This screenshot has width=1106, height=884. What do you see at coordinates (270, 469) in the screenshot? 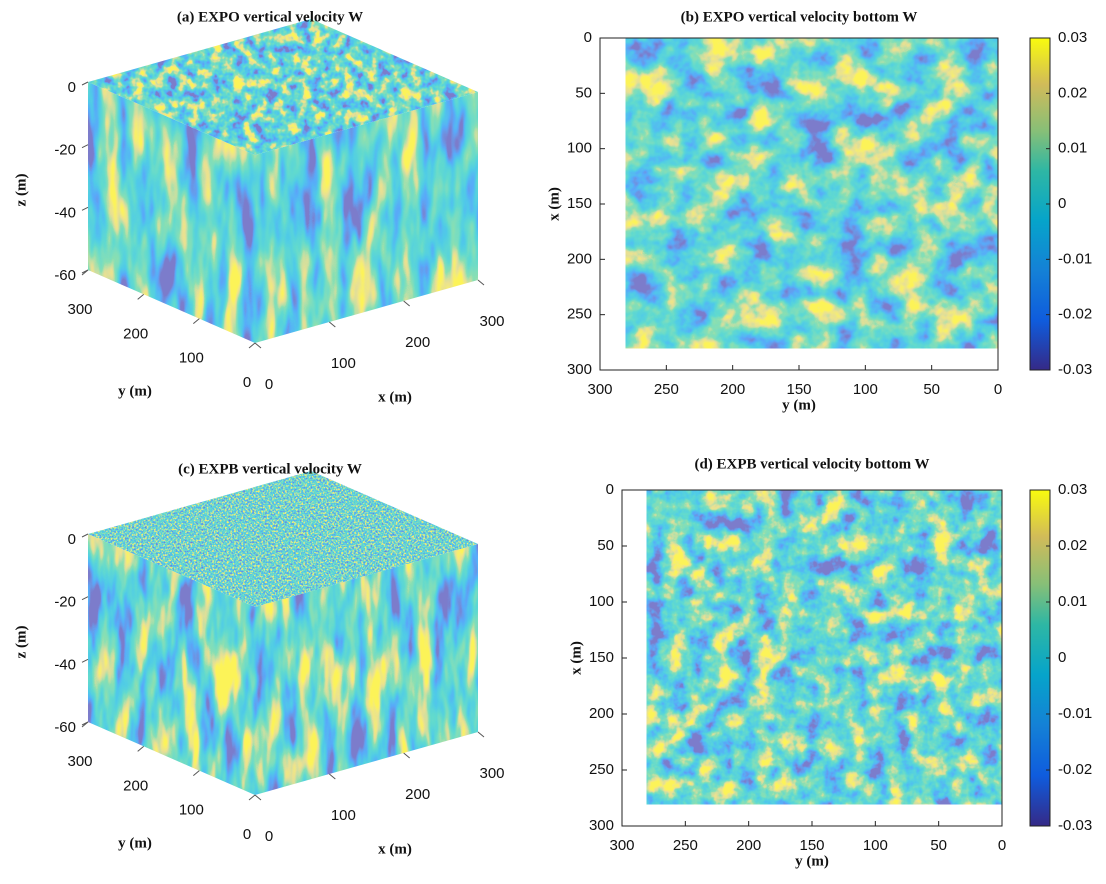
I see `chart-title: (c) EXPB vertical velocity W` at bounding box center [270, 469].